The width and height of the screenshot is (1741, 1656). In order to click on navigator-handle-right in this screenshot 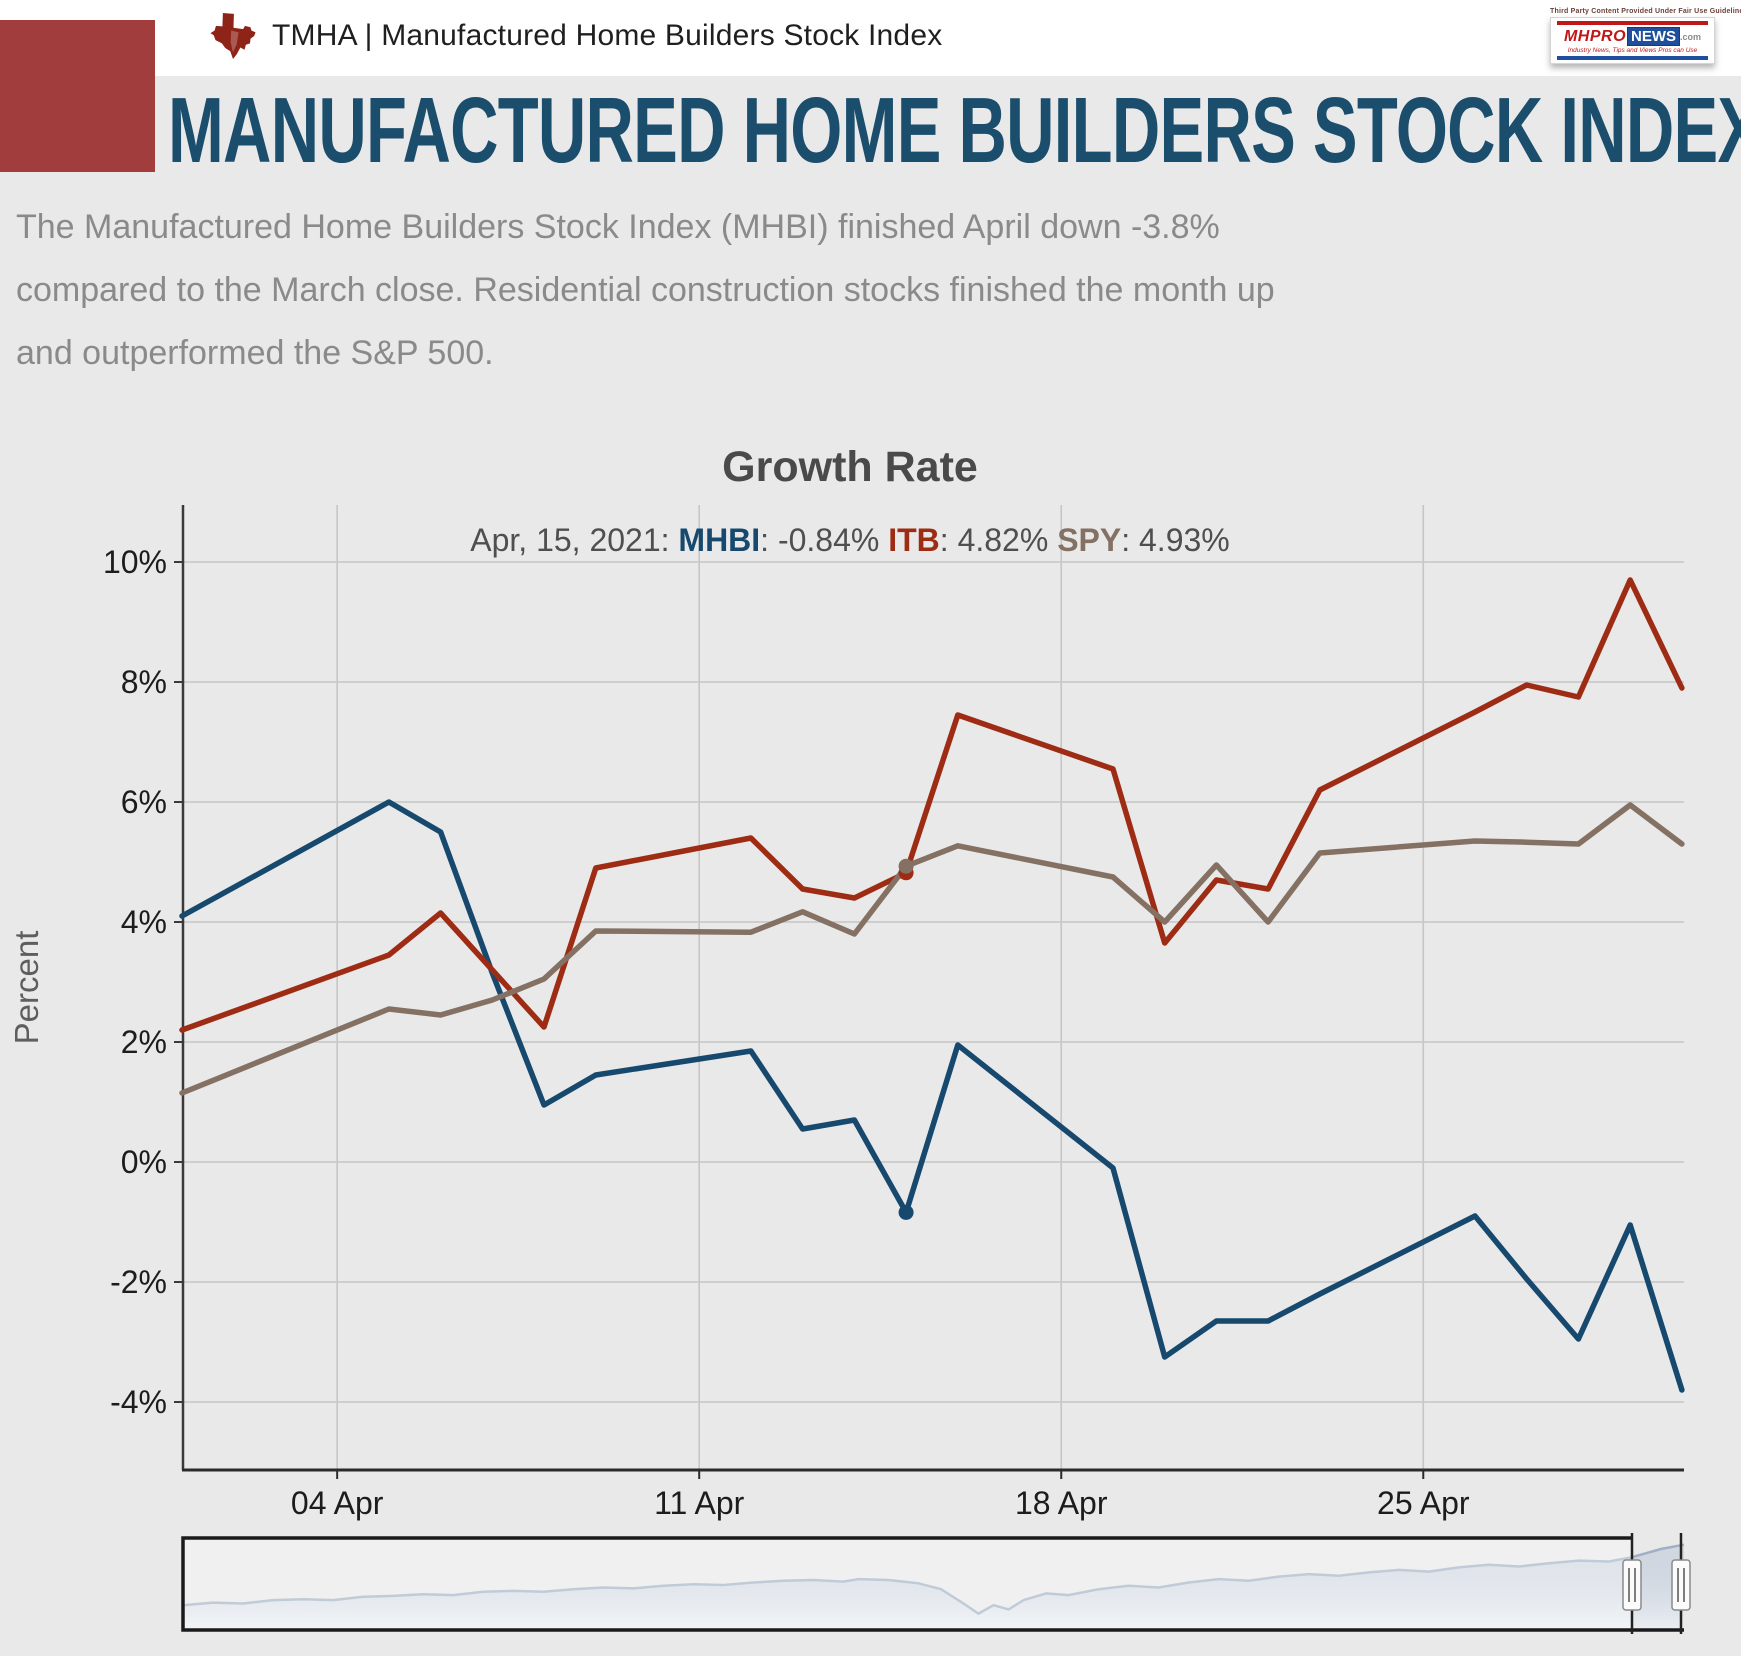, I will do `click(1681, 1585)`.